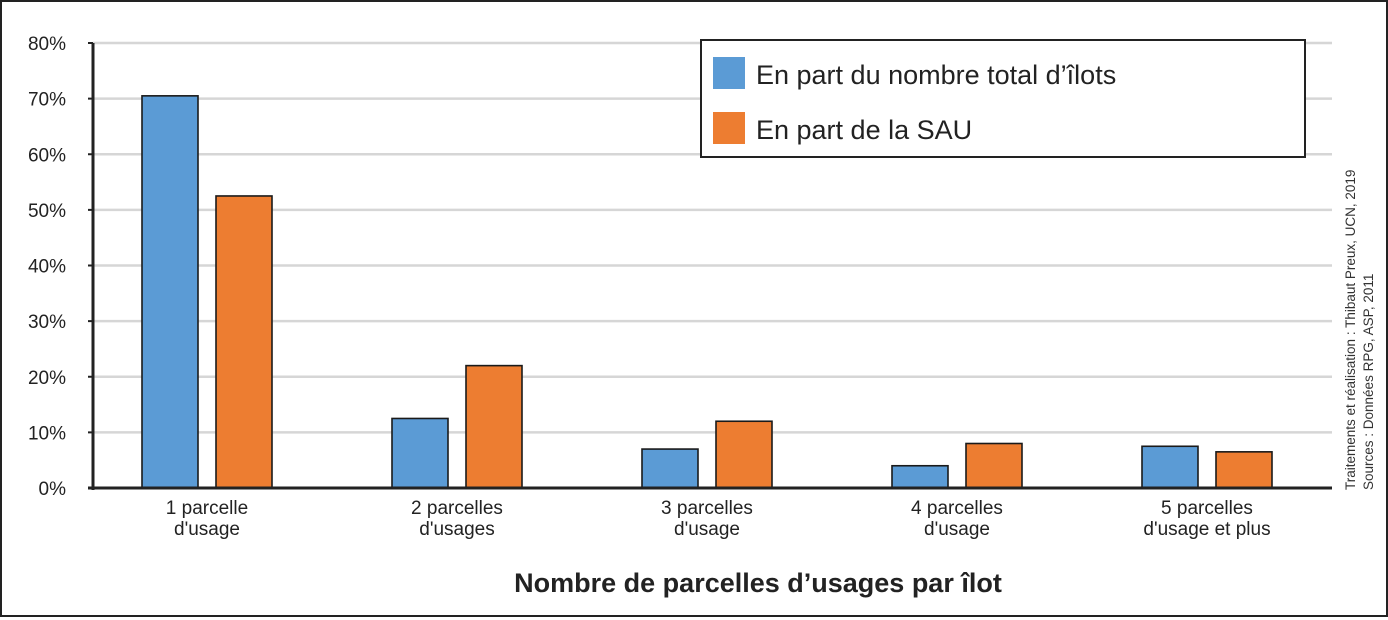 This screenshot has height=620, width=1388. I want to click on y-tick-label: 10%, so click(47, 433).